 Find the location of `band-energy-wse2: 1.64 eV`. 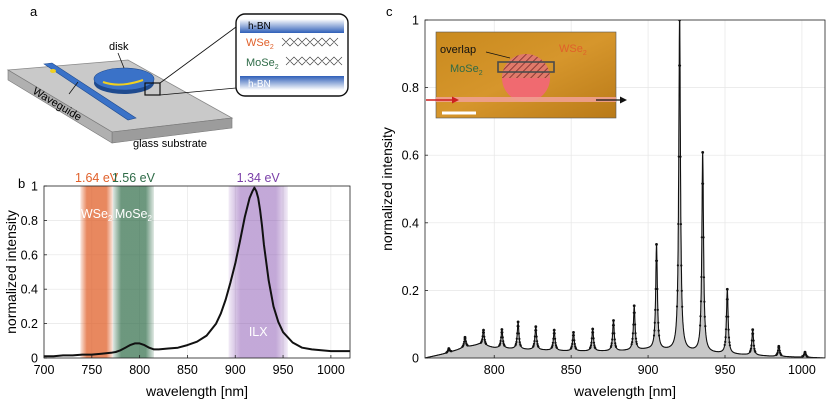

band-energy-wse2: 1.64 eV is located at coordinates (97, 178).